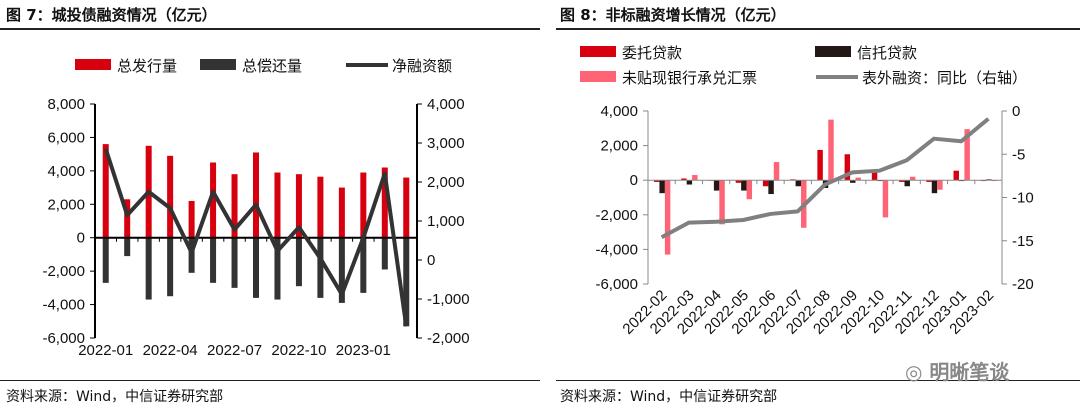 The width and height of the screenshot is (1080, 415). Describe the element at coordinates (406, 207) in the screenshot. I see `bar-总发行量-2023-03` at that location.